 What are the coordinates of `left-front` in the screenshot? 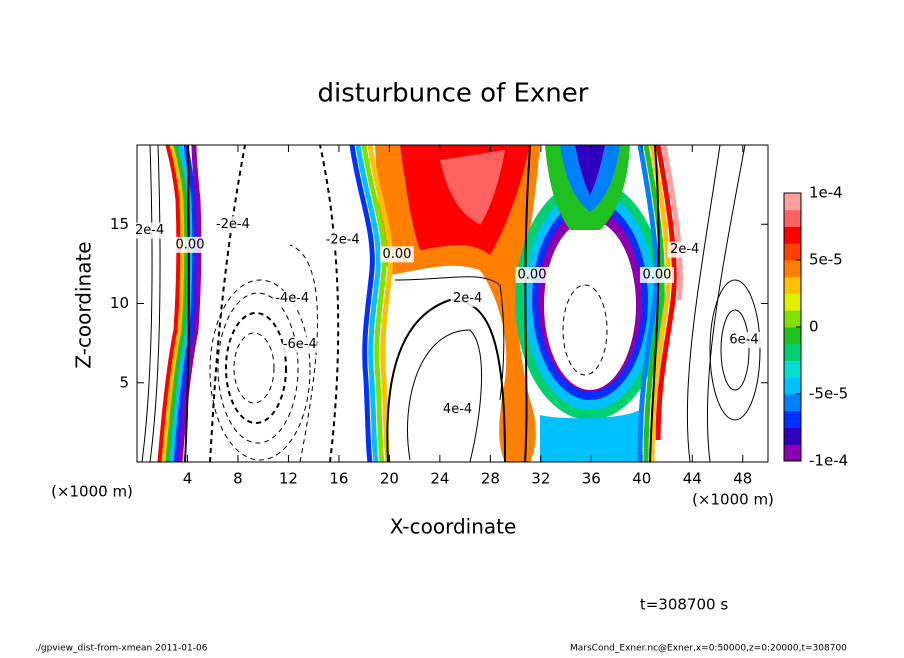 It's located at (179, 303).